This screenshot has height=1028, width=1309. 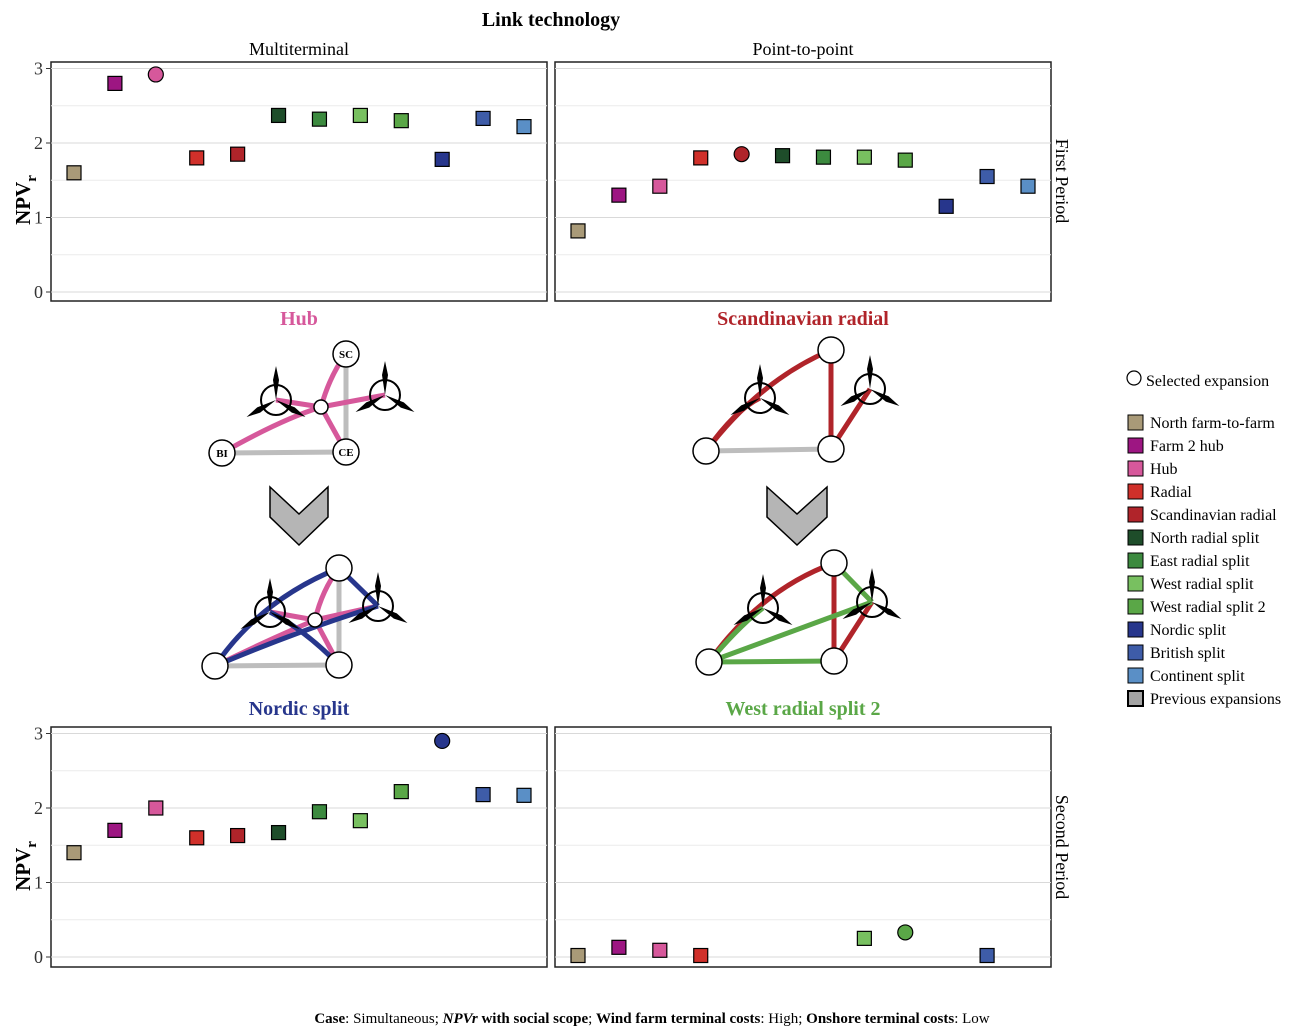 I want to click on column-header-point-to-point: Point-to-point, so click(x=802, y=49).